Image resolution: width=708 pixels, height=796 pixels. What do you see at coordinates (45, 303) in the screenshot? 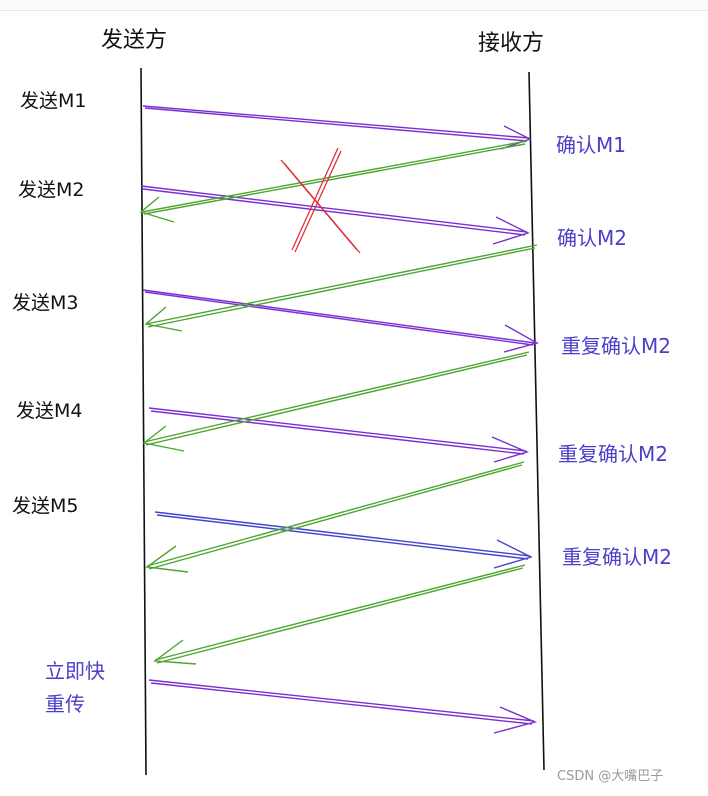
I see `send-label-m3: 发送M3` at bounding box center [45, 303].